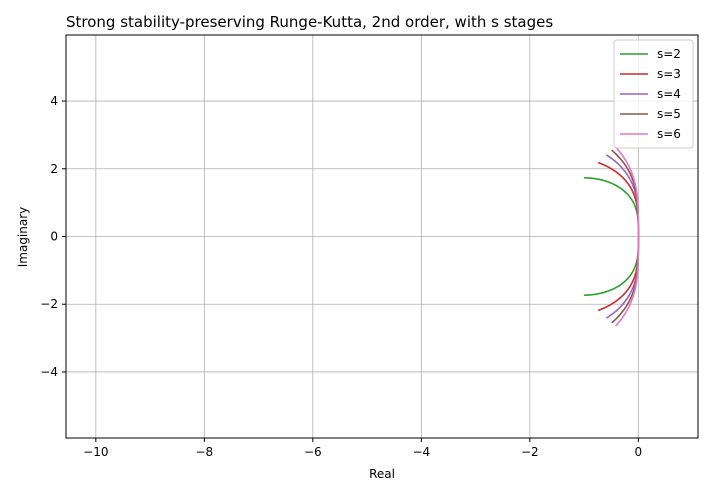 This screenshot has height=496, width=713. Describe the element at coordinates (54, 101) in the screenshot. I see `y-tick-label: 4` at that location.